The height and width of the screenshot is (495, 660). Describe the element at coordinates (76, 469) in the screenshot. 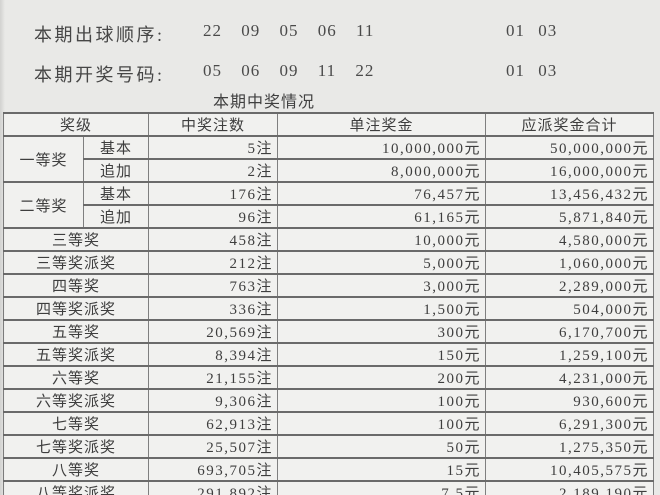

I see `prize-level-cell: 八等奖` at that location.